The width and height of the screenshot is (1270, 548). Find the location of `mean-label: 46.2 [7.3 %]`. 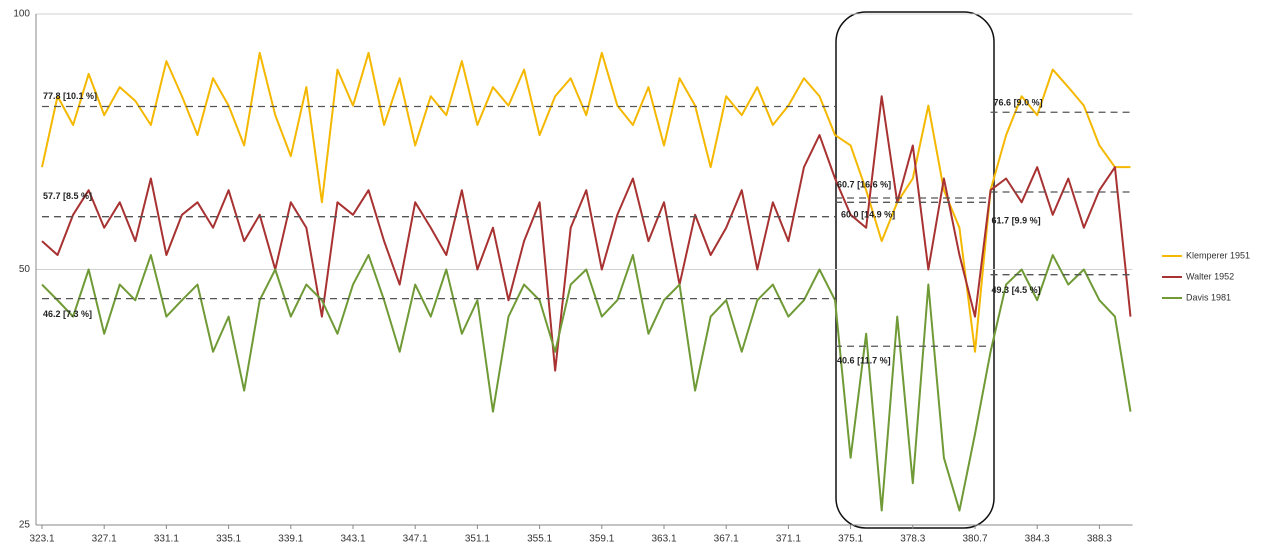

mean-label: 46.2 [7.3 %] is located at coordinates (67, 314).